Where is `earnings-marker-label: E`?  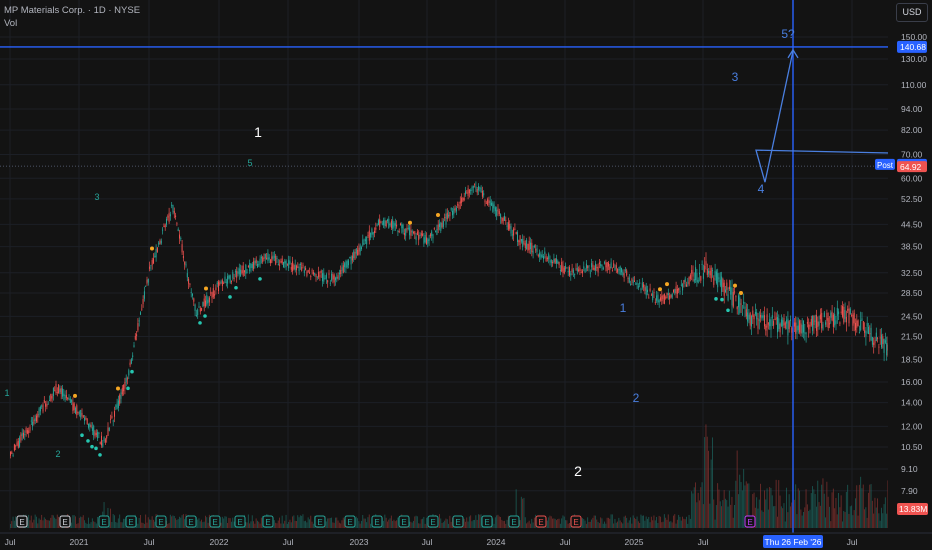
earnings-marker-label: E is located at coordinates (214, 522).